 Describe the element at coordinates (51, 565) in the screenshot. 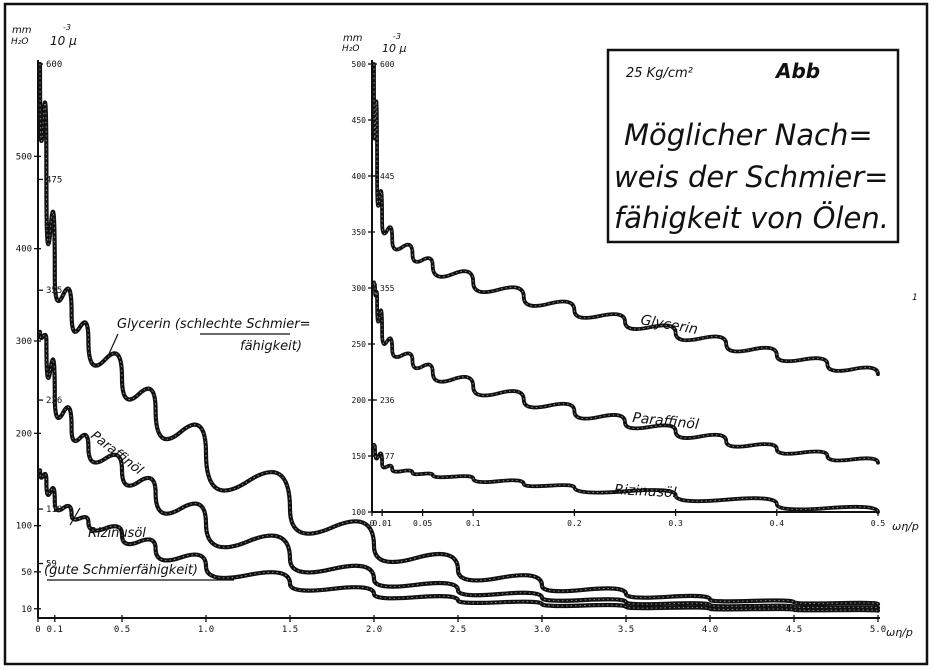

I see `main-y2-tick-label: 59` at that location.